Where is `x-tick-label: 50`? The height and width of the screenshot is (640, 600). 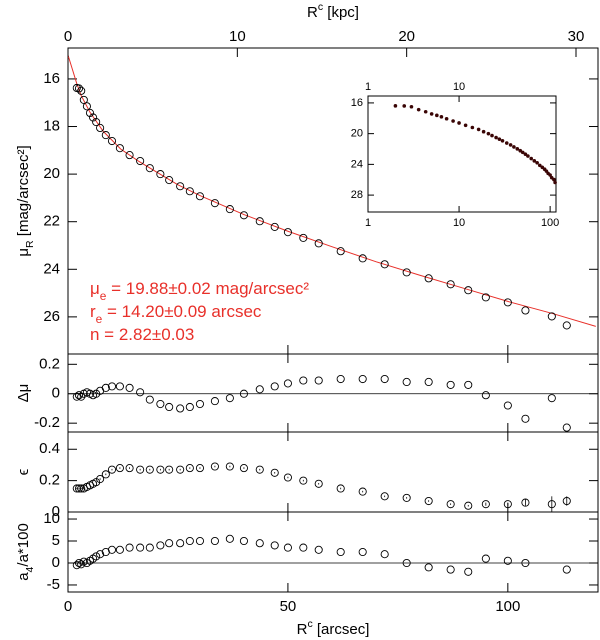 x-tick-label: 50 is located at coordinates (288, 606).